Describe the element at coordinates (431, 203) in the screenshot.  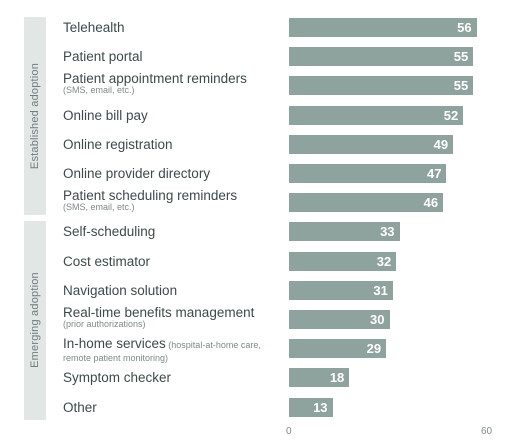
I see `data-label: 46` at that location.